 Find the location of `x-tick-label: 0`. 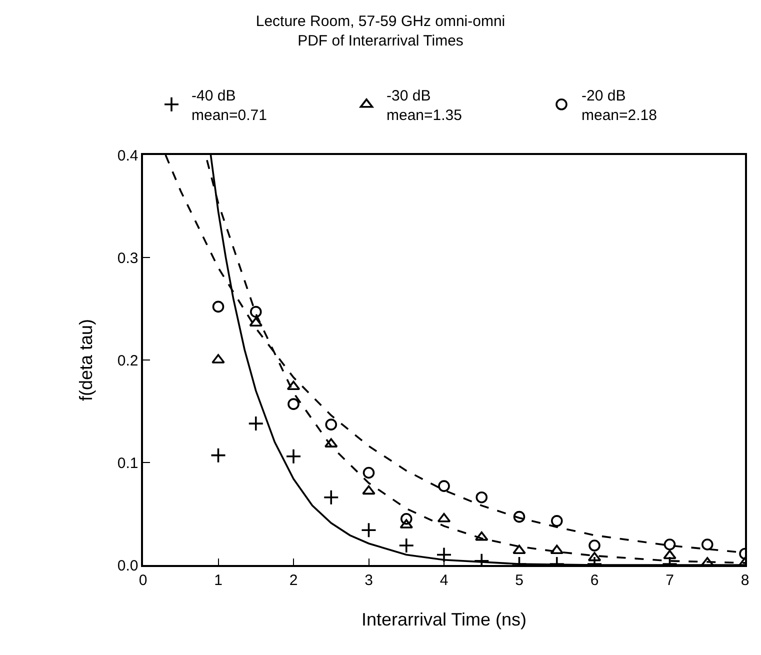

x-tick-label: 0 is located at coordinates (143, 580).